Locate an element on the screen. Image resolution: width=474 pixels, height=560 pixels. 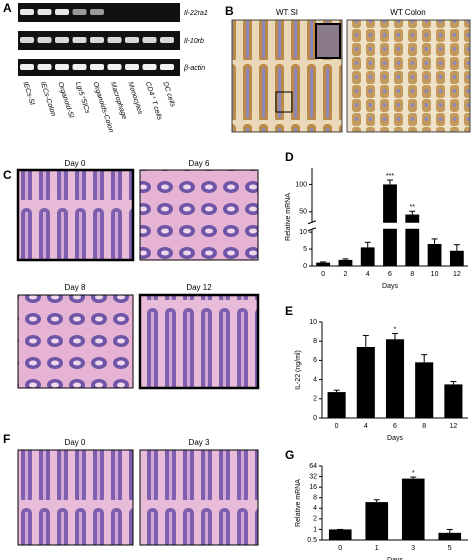
panel-label: A is located at coordinates (7, 8).